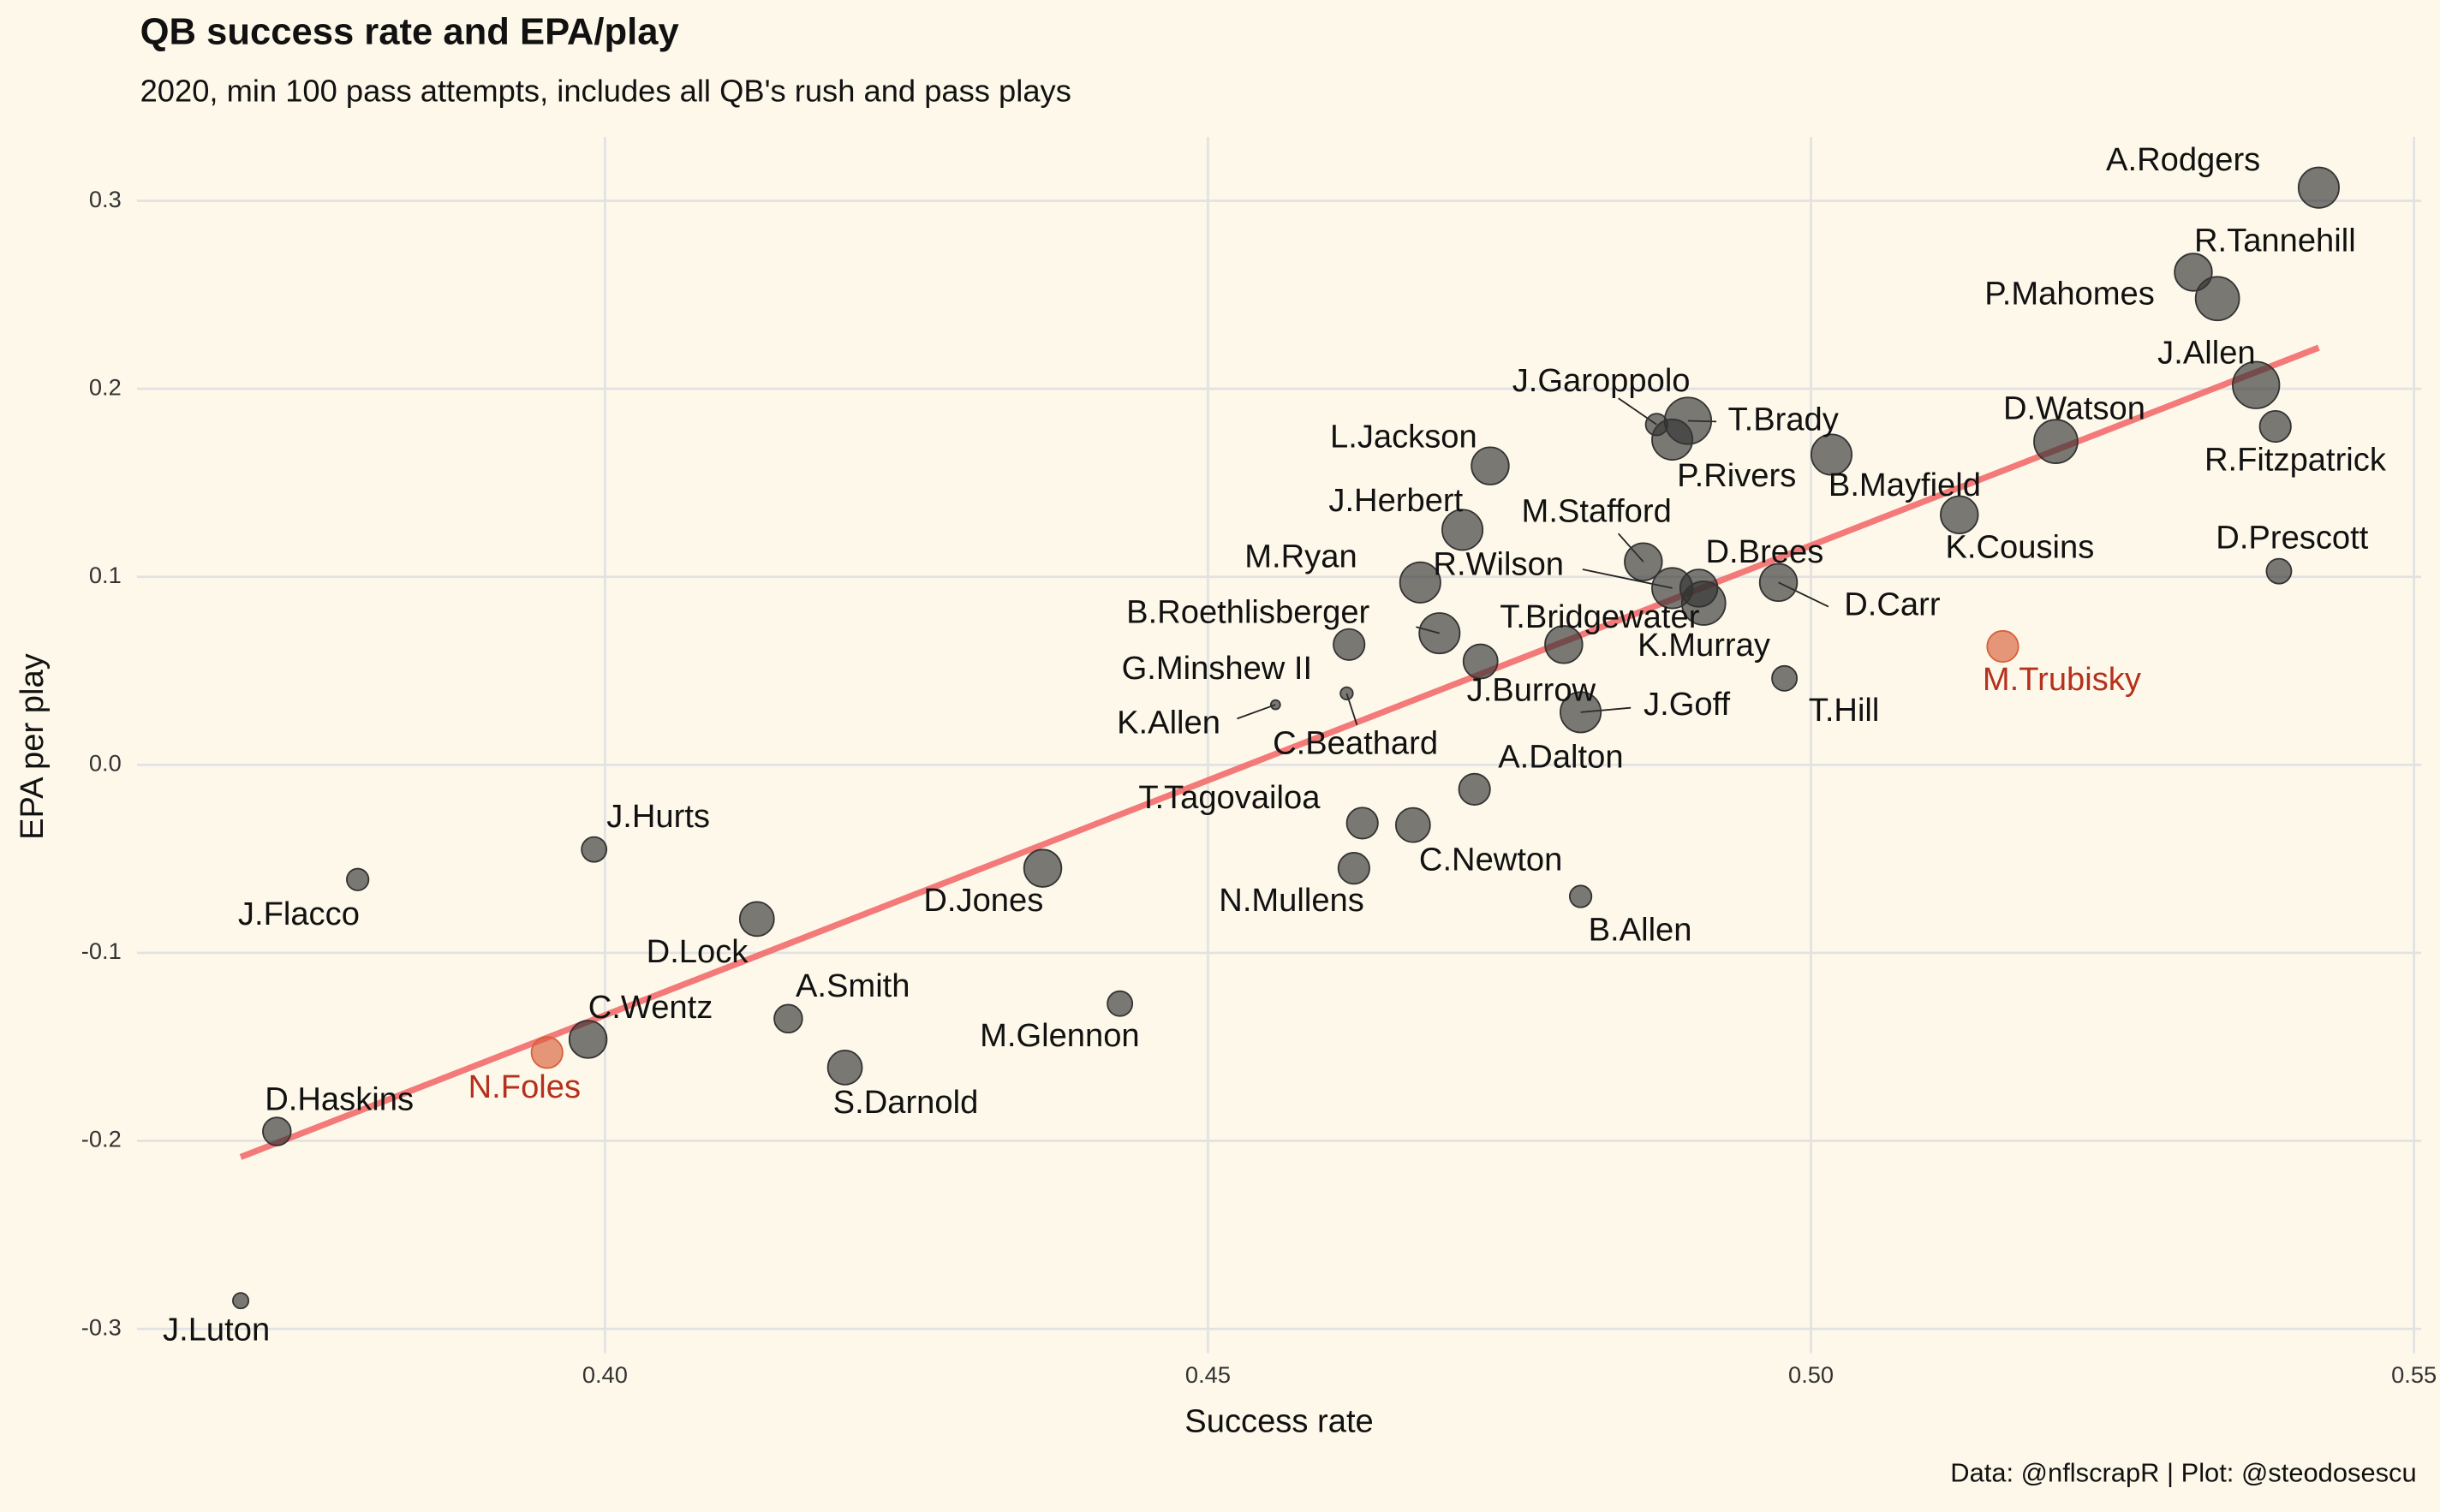 This screenshot has width=2440, height=1512. What do you see at coordinates (339, 1098) in the screenshot?
I see `point-label: D.Haskins` at bounding box center [339, 1098].